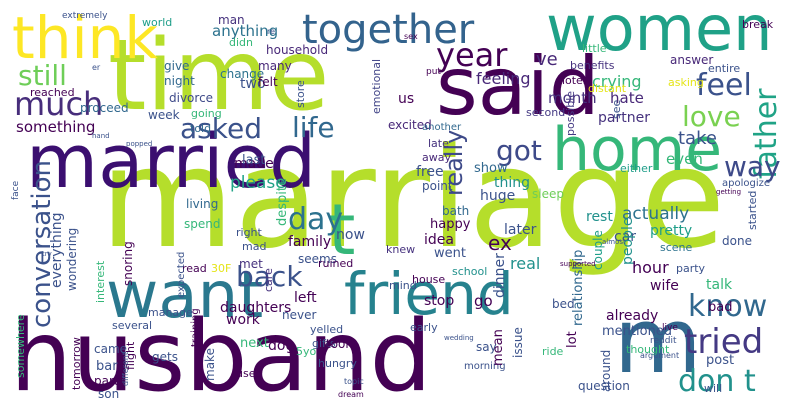  What do you see at coordinates (128, 263) in the screenshot?
I see `word-snoring: snoring` at bounding box center [128, 263].